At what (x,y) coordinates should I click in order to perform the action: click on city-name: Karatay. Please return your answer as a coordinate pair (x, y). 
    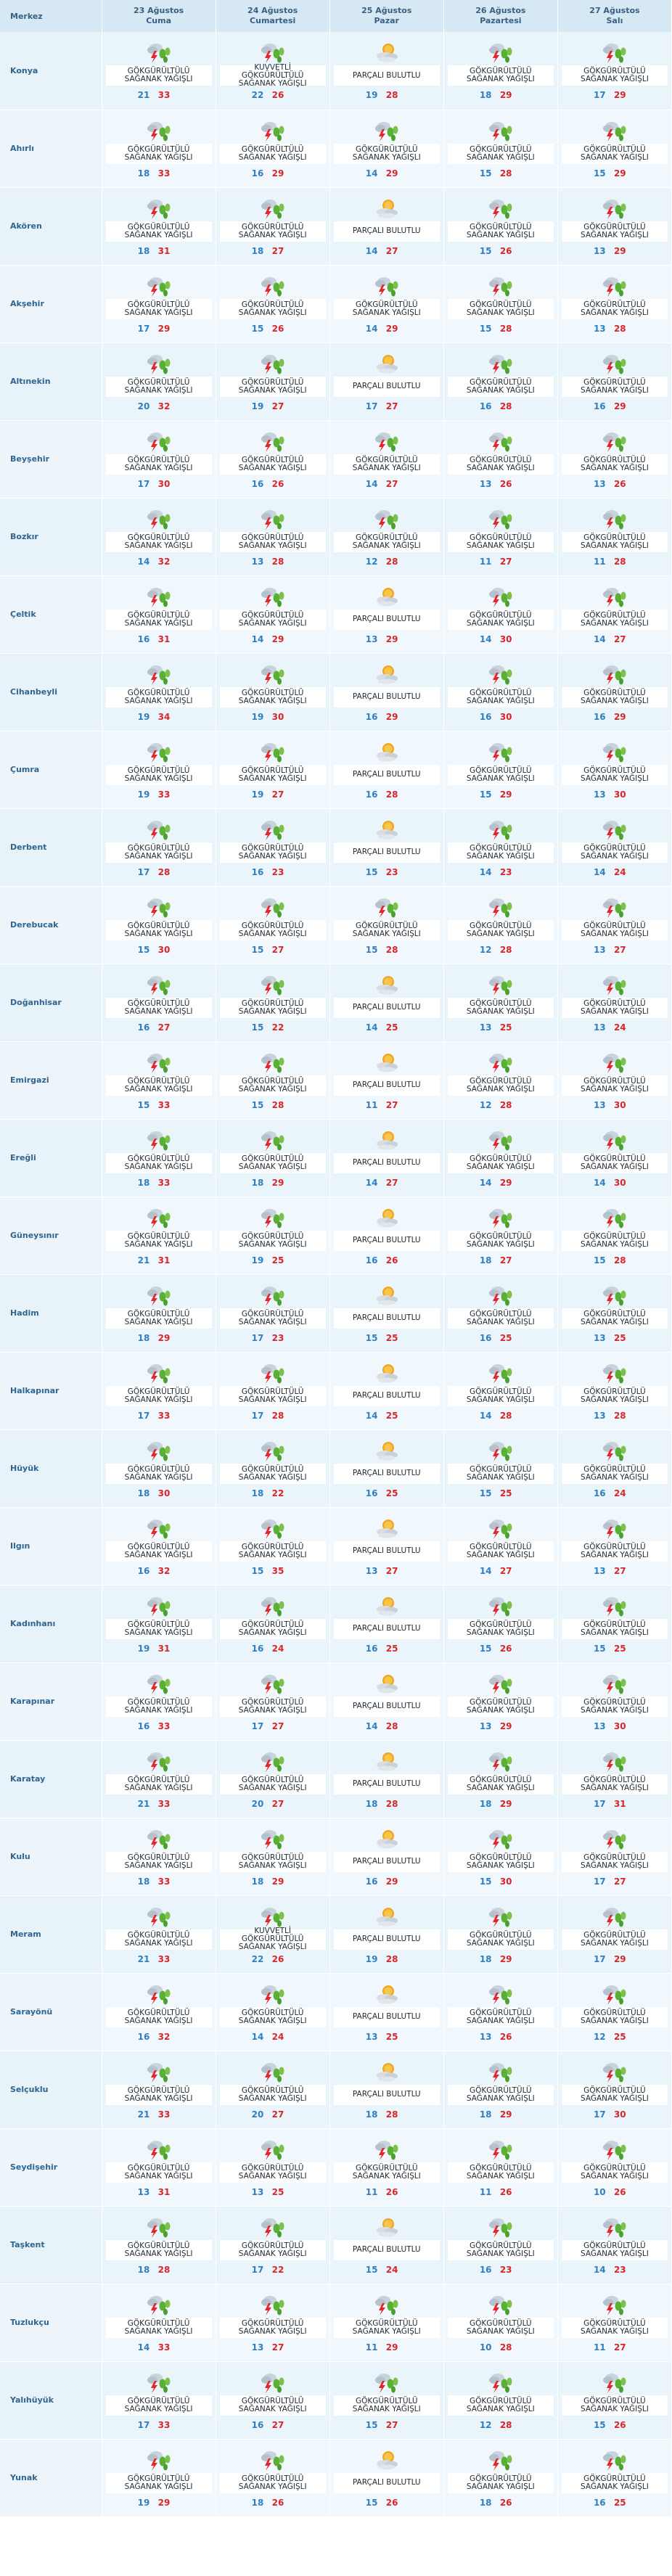
    Looking at the image, I should click on (51, 1779).